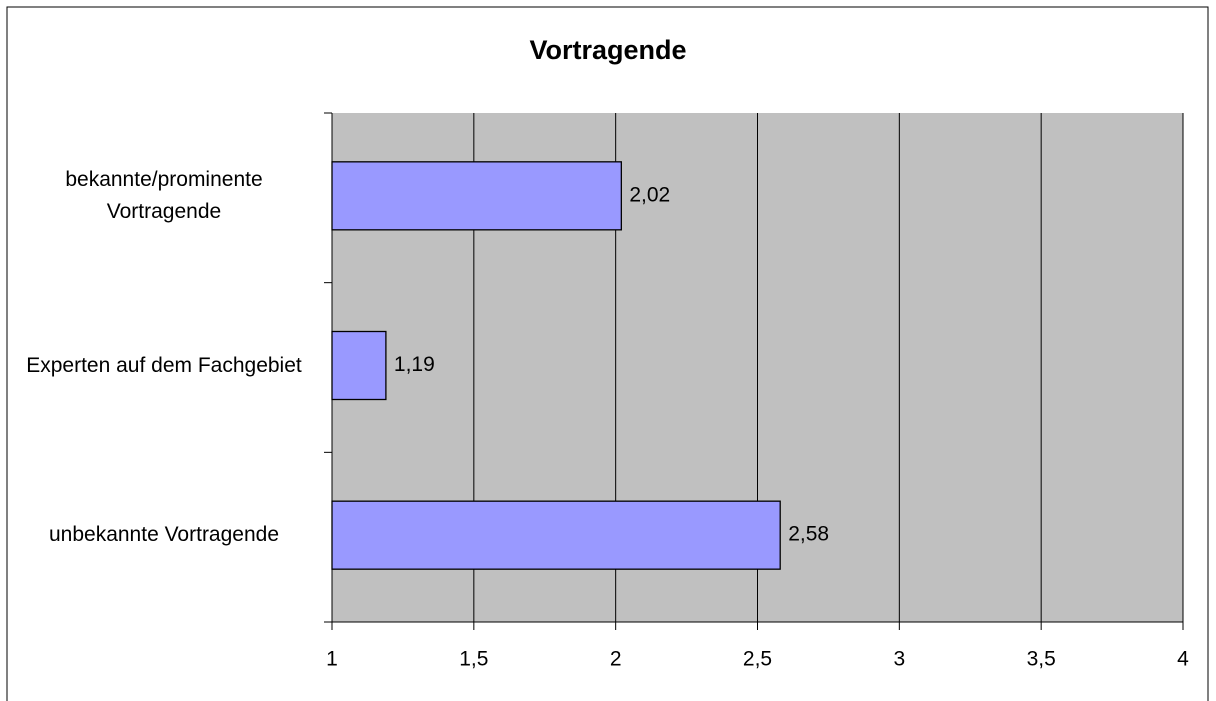 The width and height of the screenshot is (1216, 701). Describe the element at coordinates (607, 50) in the screenshot. I see `chart-title: Vortragende` at that location.